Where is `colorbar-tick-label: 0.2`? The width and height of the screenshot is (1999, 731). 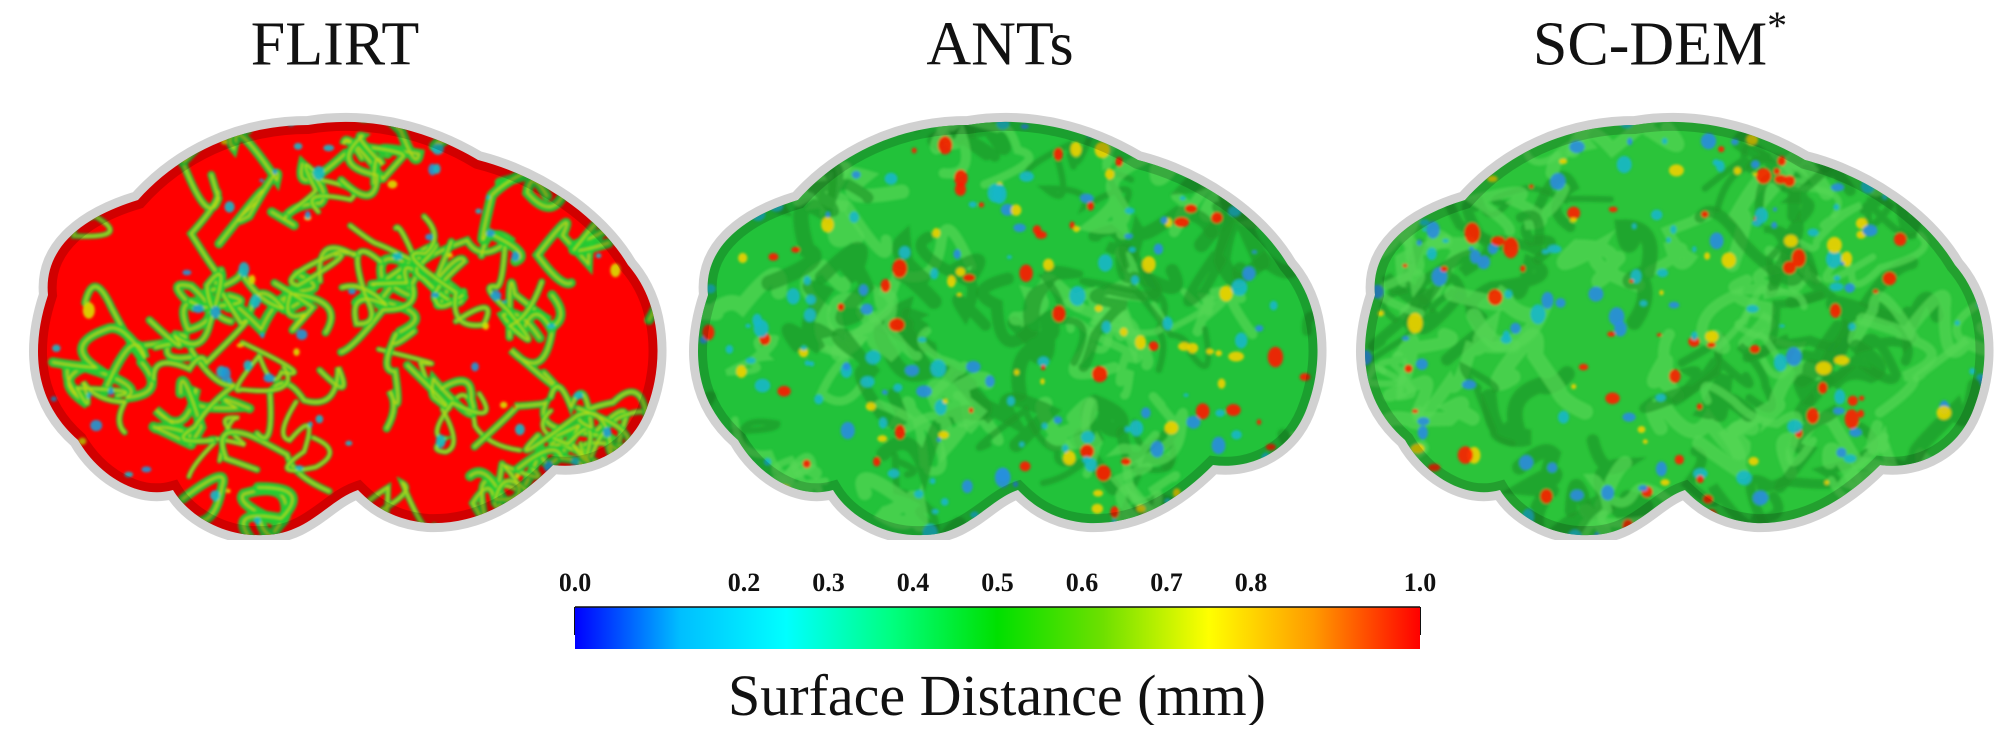
colorbar-tick-label: 0.2 is located at coordinates (744, 582).